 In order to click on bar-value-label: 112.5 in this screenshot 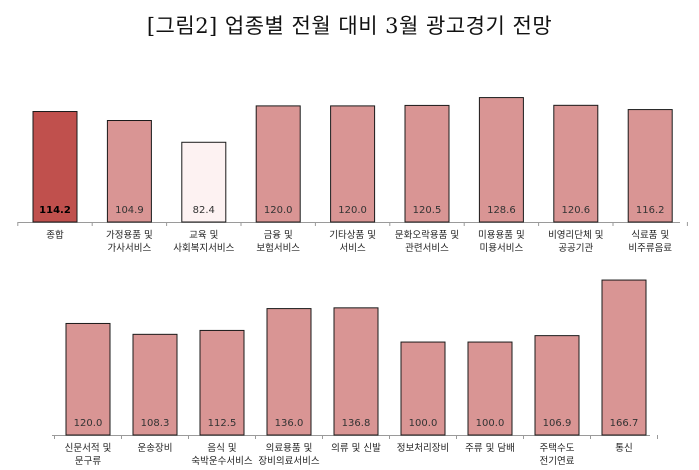, I will do `click(222, 423)`.